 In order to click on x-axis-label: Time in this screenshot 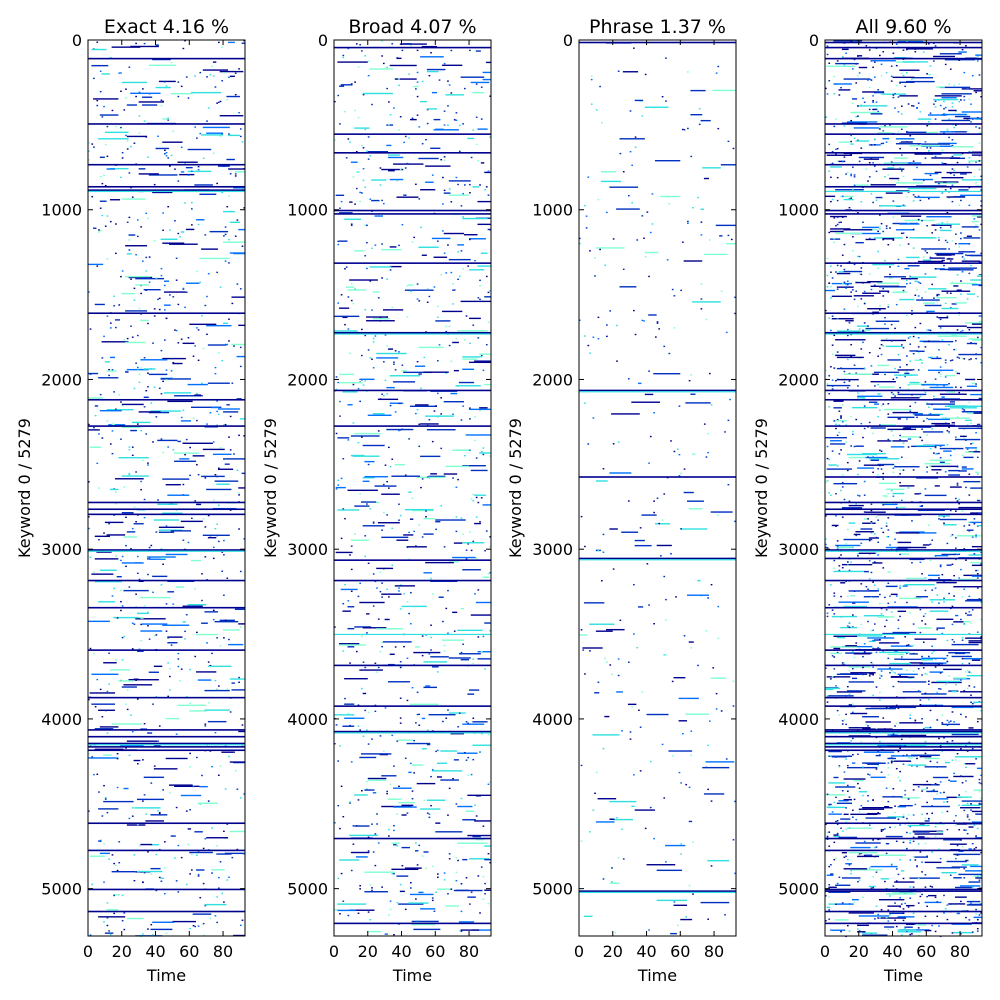, I will do `click(657, 975)`.